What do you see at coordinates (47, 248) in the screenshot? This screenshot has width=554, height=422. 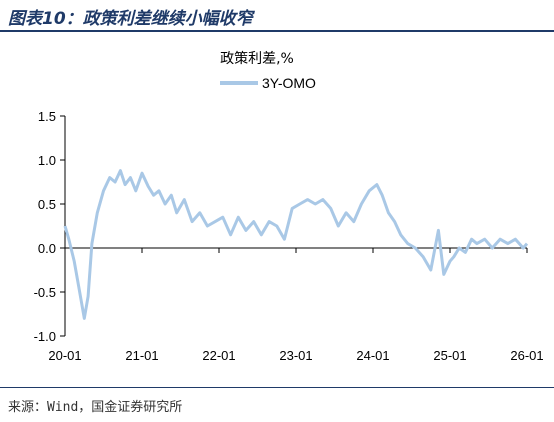 I see `y-tick-label: 0.0` at bounding box center [47, 248].